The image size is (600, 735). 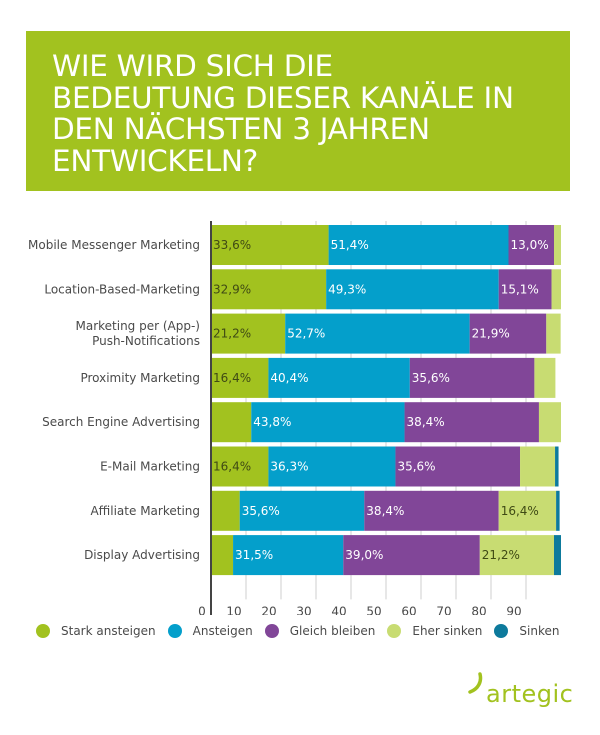 I want to click on legend-item-eher-sinken: Eher sinken, so click(x=434, y=631).